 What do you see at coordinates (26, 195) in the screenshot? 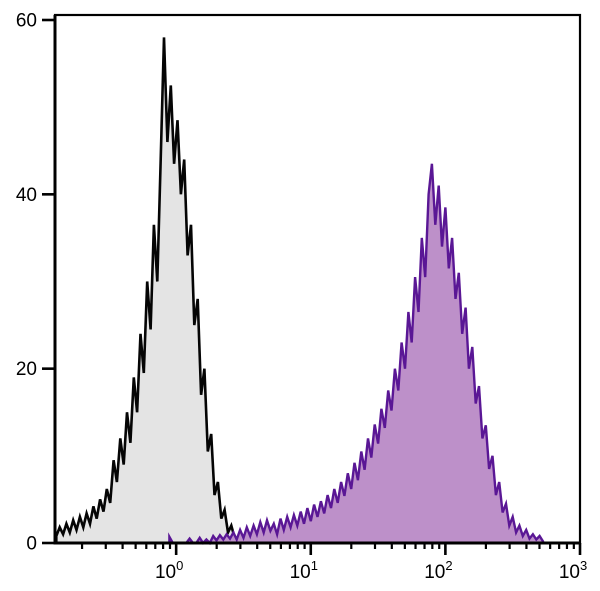
I see `y-axis-tick-label: 40` at bounding box center [26, 195].